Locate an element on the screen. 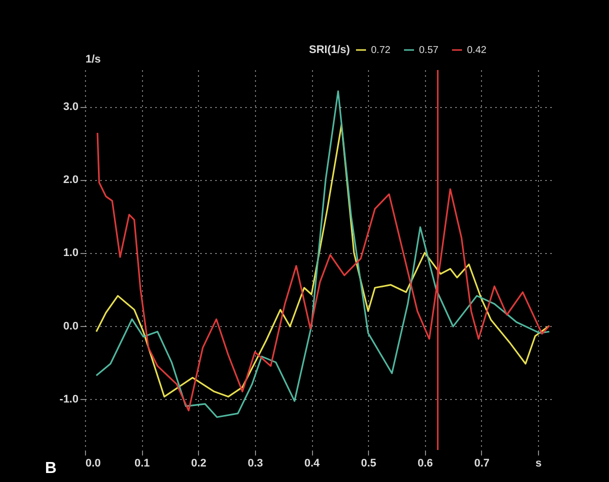  x-tick-label: 0.4 is located at coordinates (312, 464).